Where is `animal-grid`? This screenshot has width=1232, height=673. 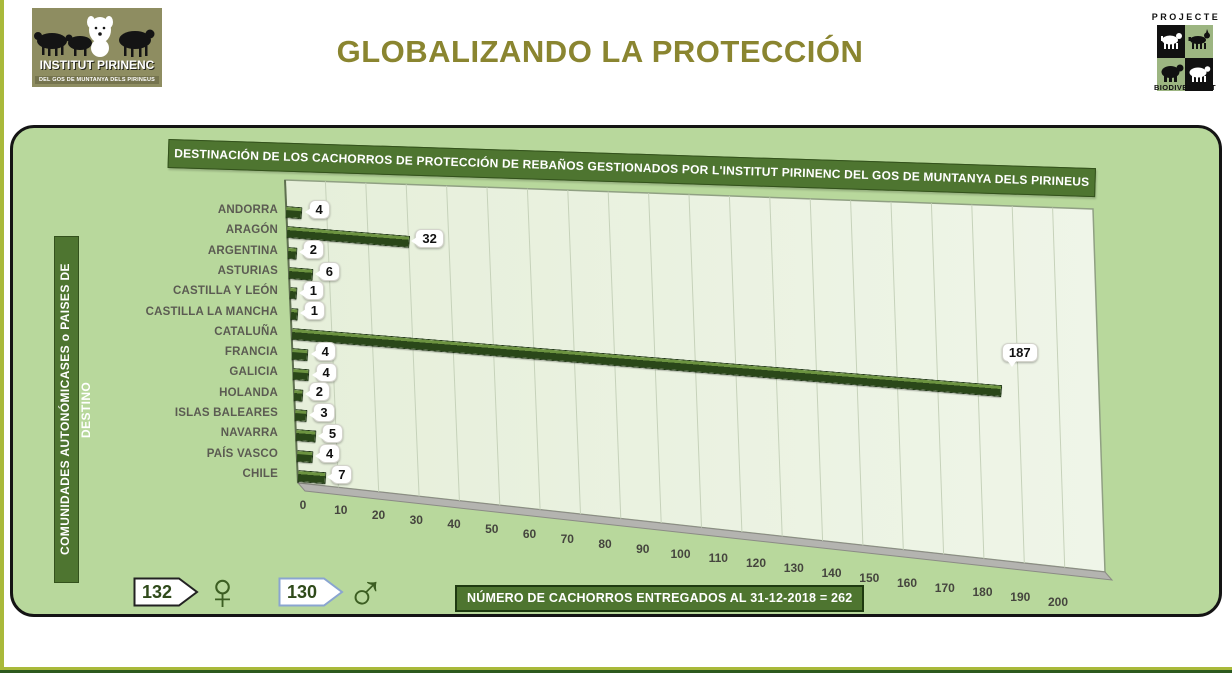 animal-grid is located at coordinates (1185, 58).